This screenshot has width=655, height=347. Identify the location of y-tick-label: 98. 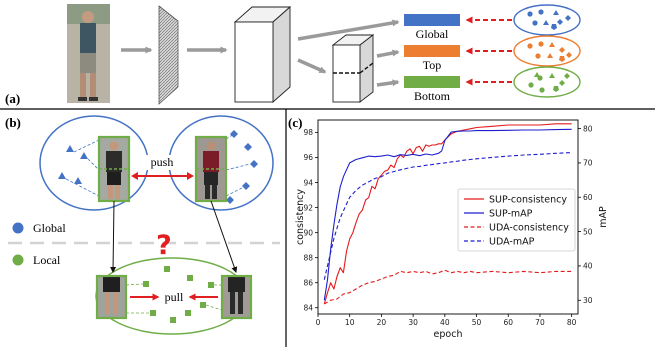
(308, 132).